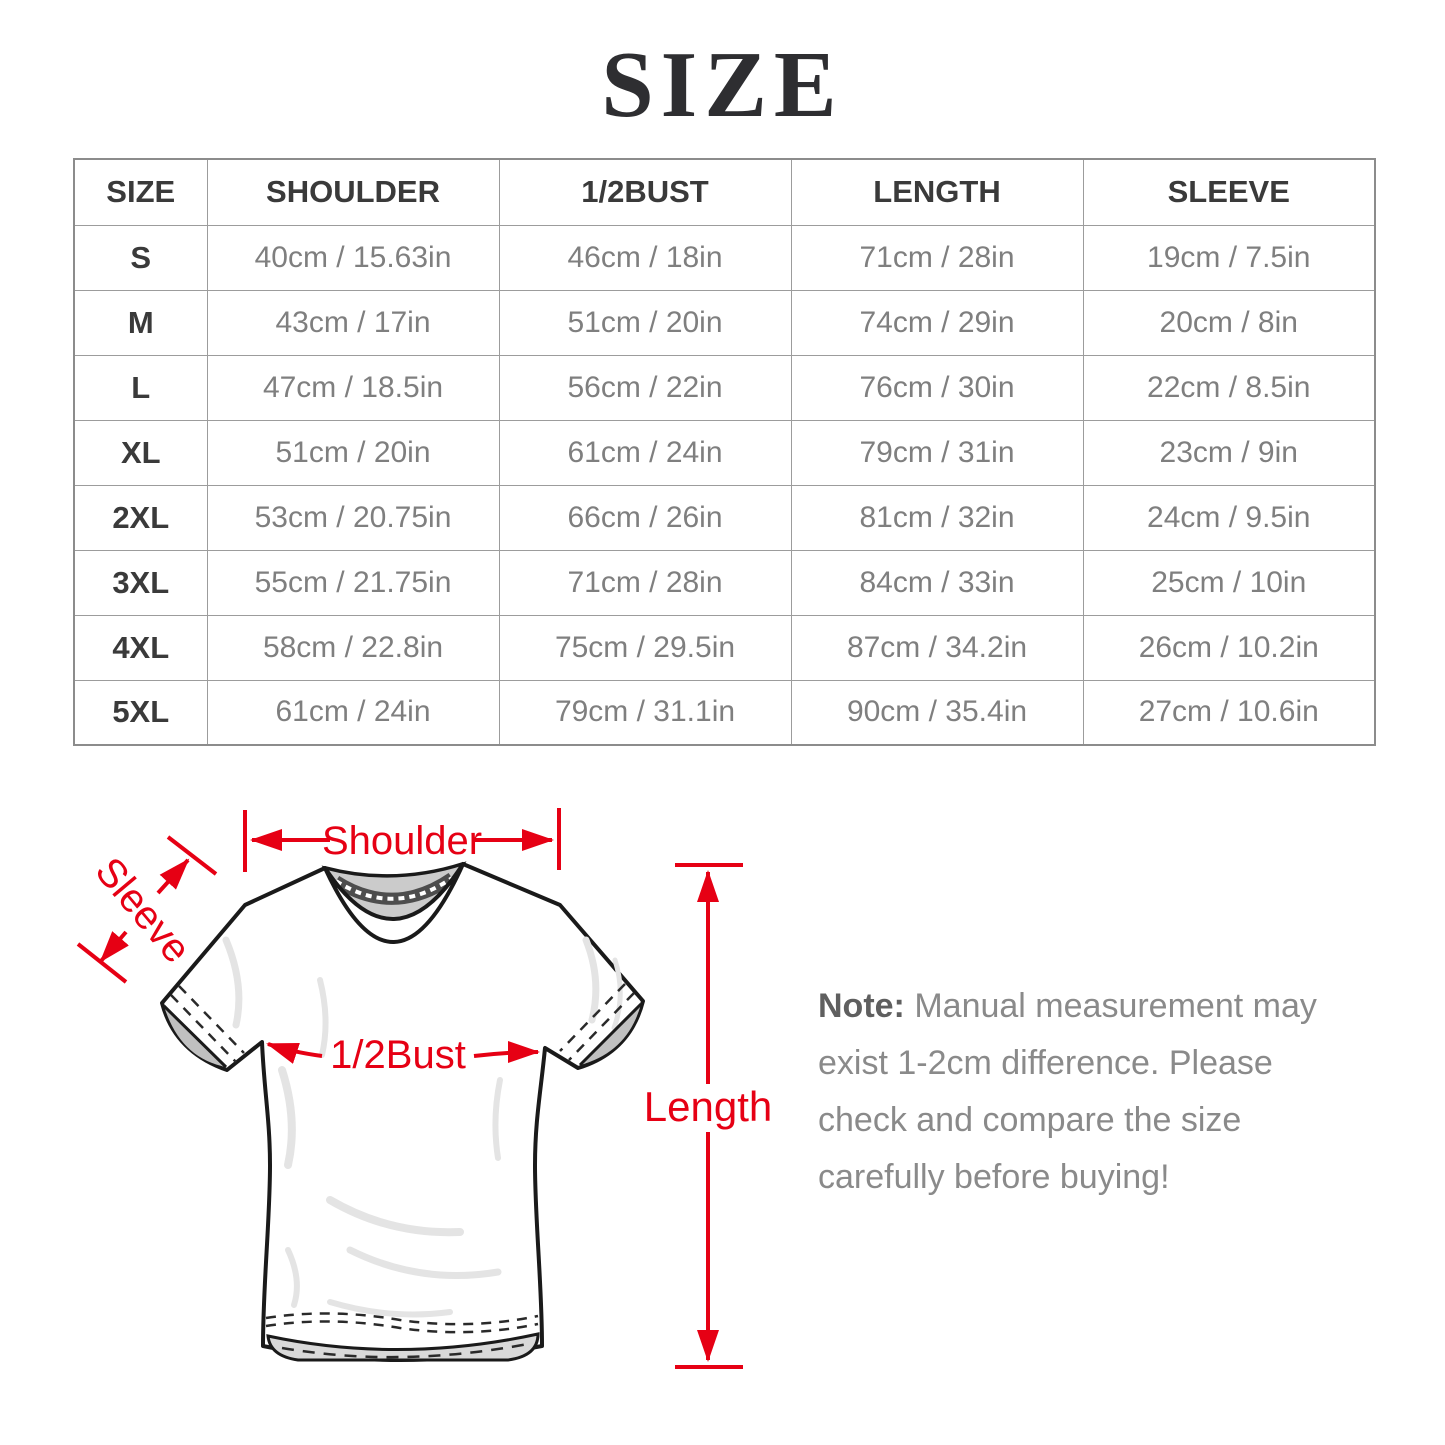 Image resolution: width=1445 pixels, height=1445 pixels. I want to click on size-label-cell: 2XL, so click(140, 517).